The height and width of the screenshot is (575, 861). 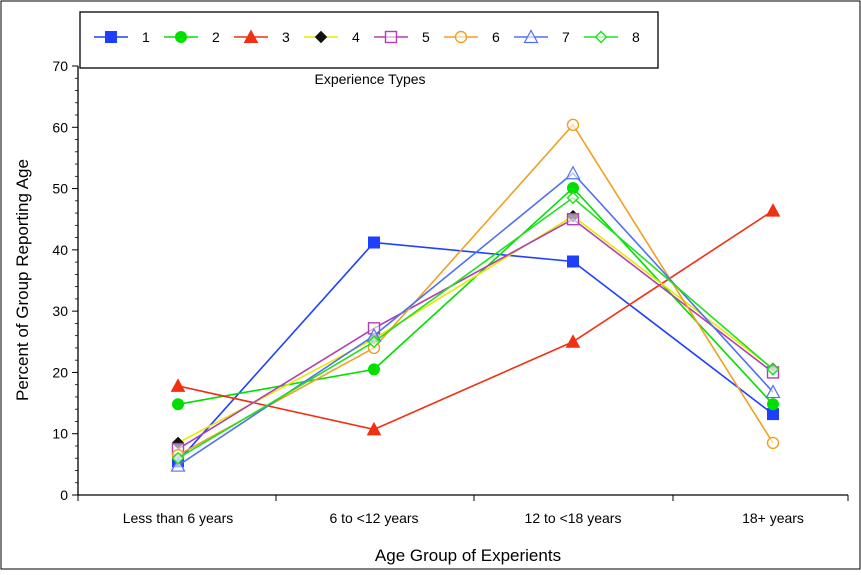 What do you see at coordinates (60, 189) in the screenshot?
I see `y-tick-label: 50` at bounding box center [60, 189].